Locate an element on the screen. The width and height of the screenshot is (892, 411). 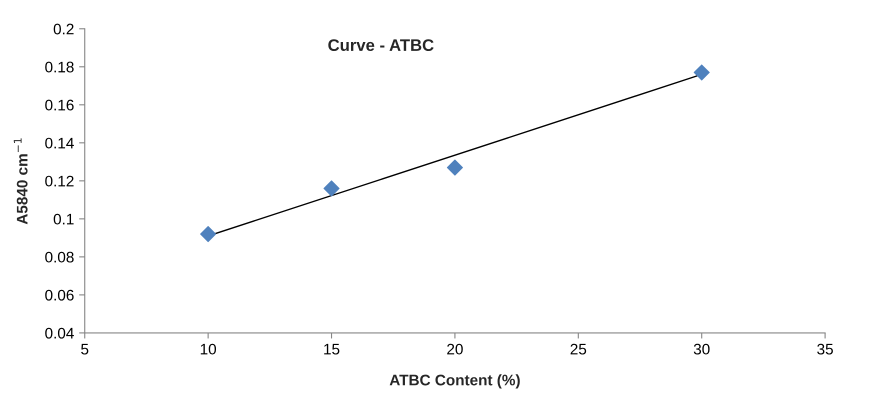
y-tick-label: 0.1 is located at coordinates (64, 219).